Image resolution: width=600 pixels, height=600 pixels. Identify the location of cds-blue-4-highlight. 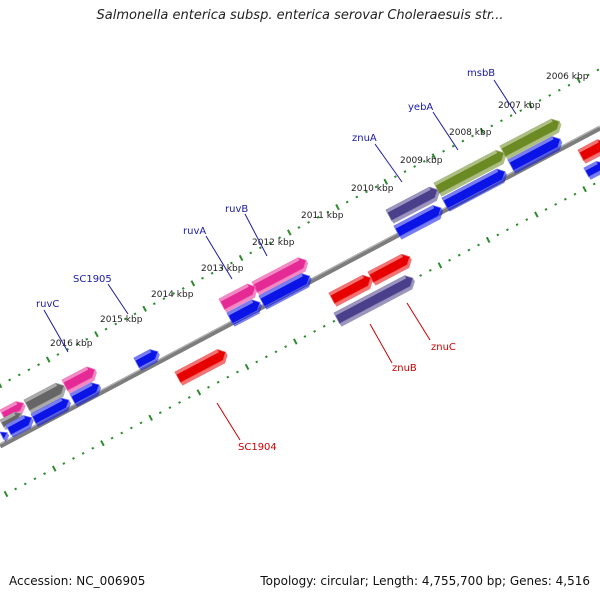
(281, 286).